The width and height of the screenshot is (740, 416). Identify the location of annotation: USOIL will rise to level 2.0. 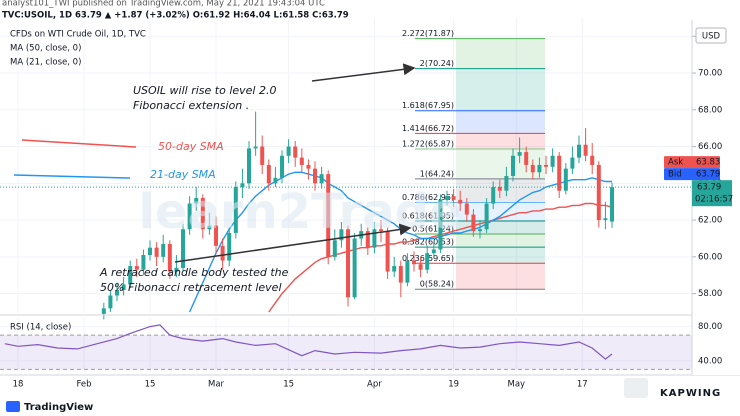
(204, 90).